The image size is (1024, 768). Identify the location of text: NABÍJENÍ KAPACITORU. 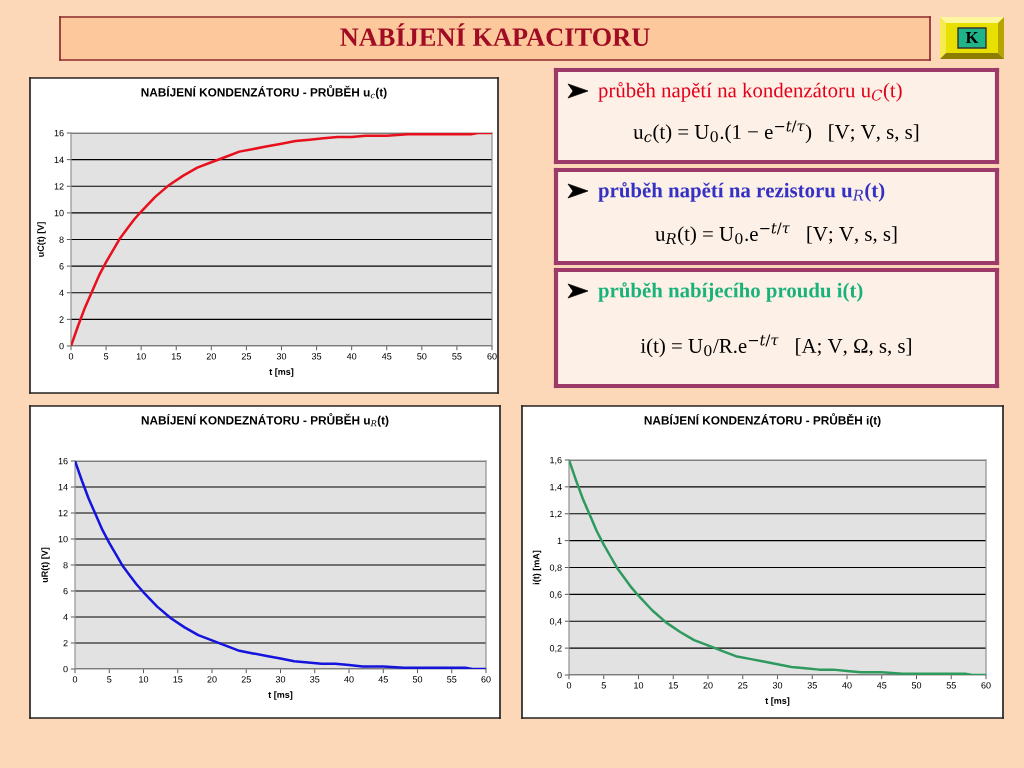
(495, 35).